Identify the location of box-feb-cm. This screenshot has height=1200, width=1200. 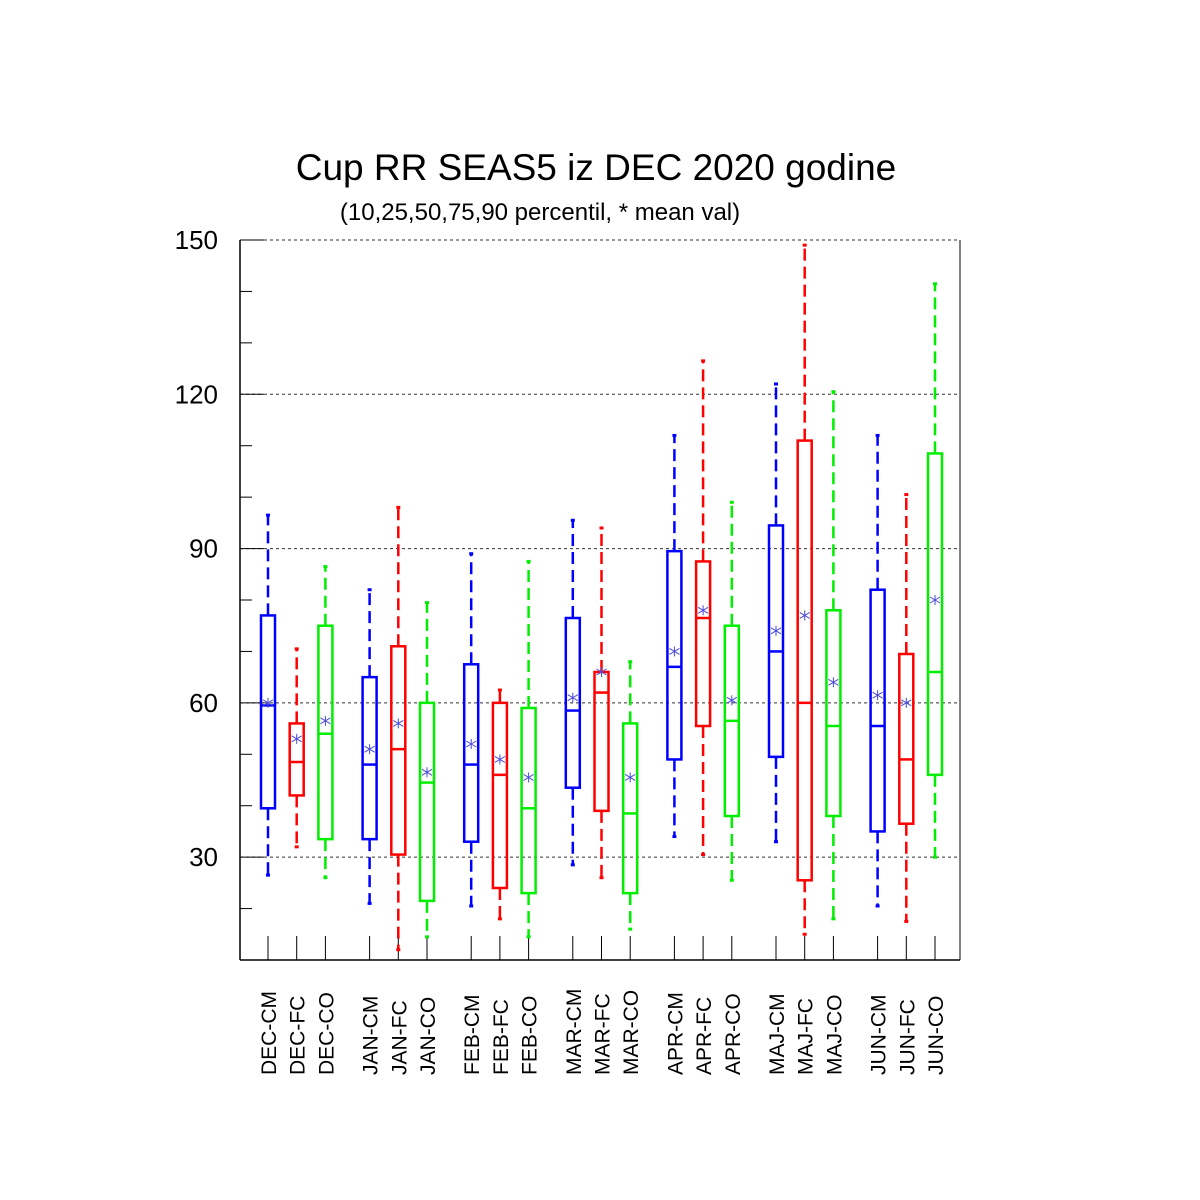
(471, 730).